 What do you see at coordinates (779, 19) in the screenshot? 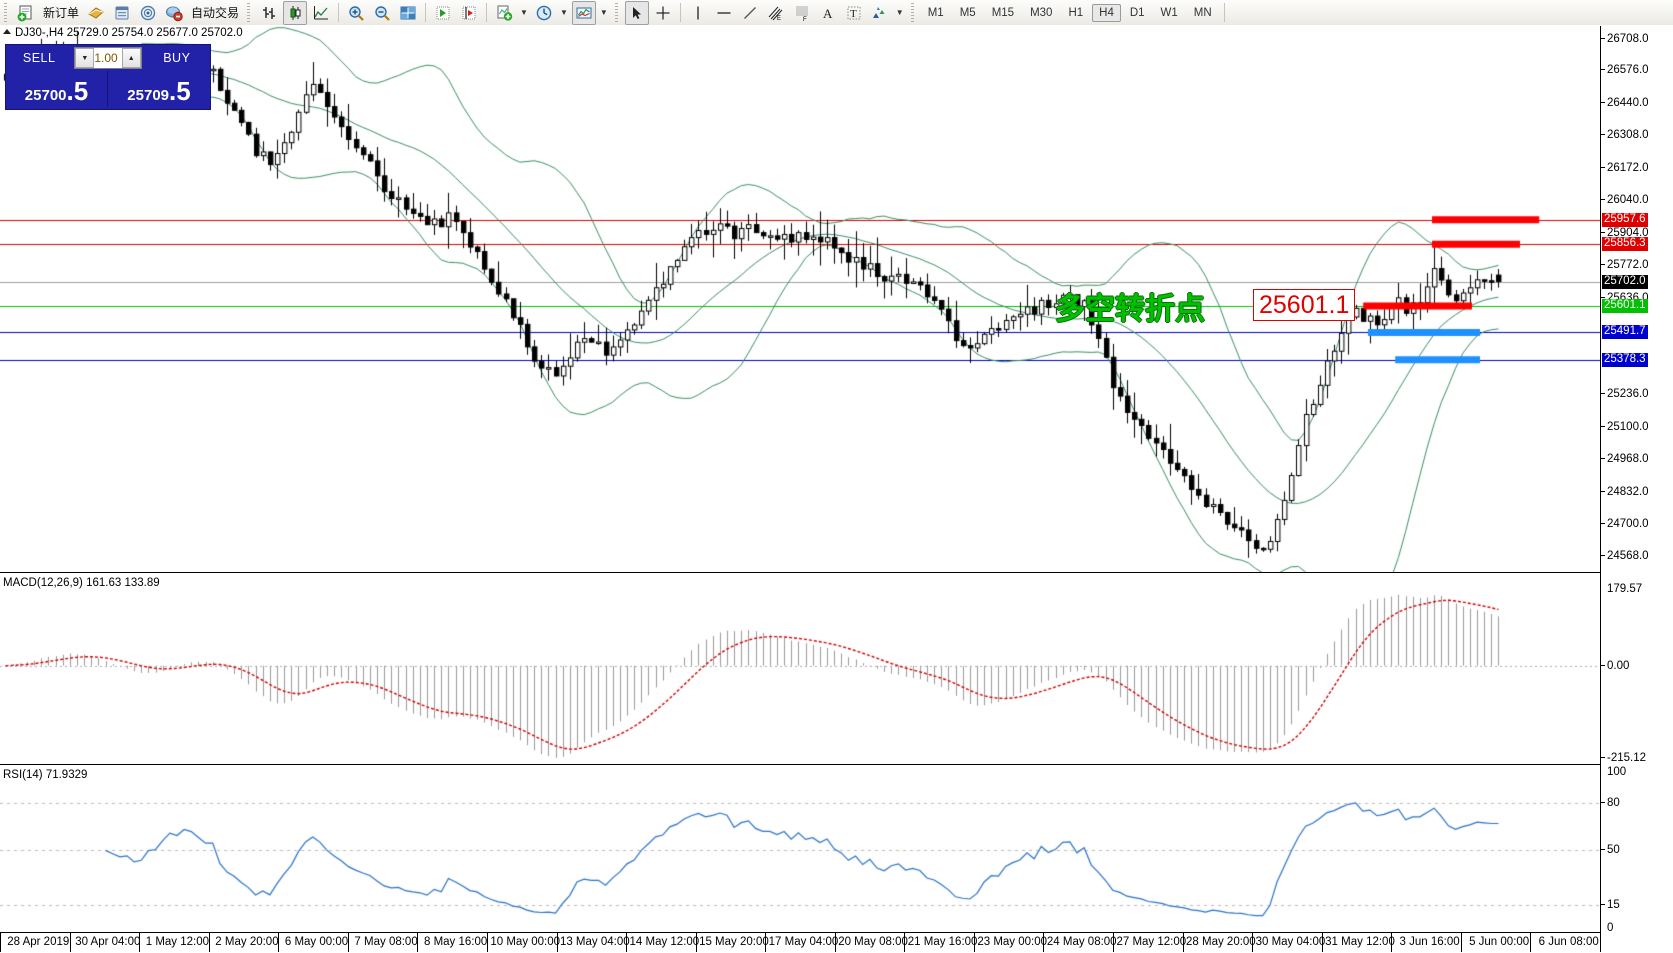
I see `svg-text: E` at bounding box center [779, 19].